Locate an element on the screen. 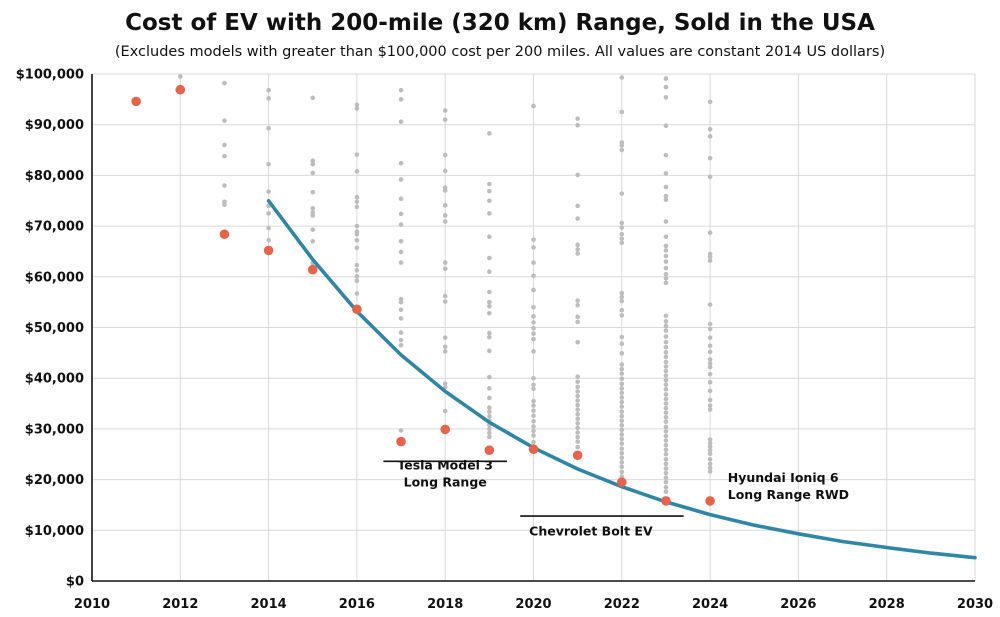  x-tick-label: 2024 is located at coordinates (710, 604).